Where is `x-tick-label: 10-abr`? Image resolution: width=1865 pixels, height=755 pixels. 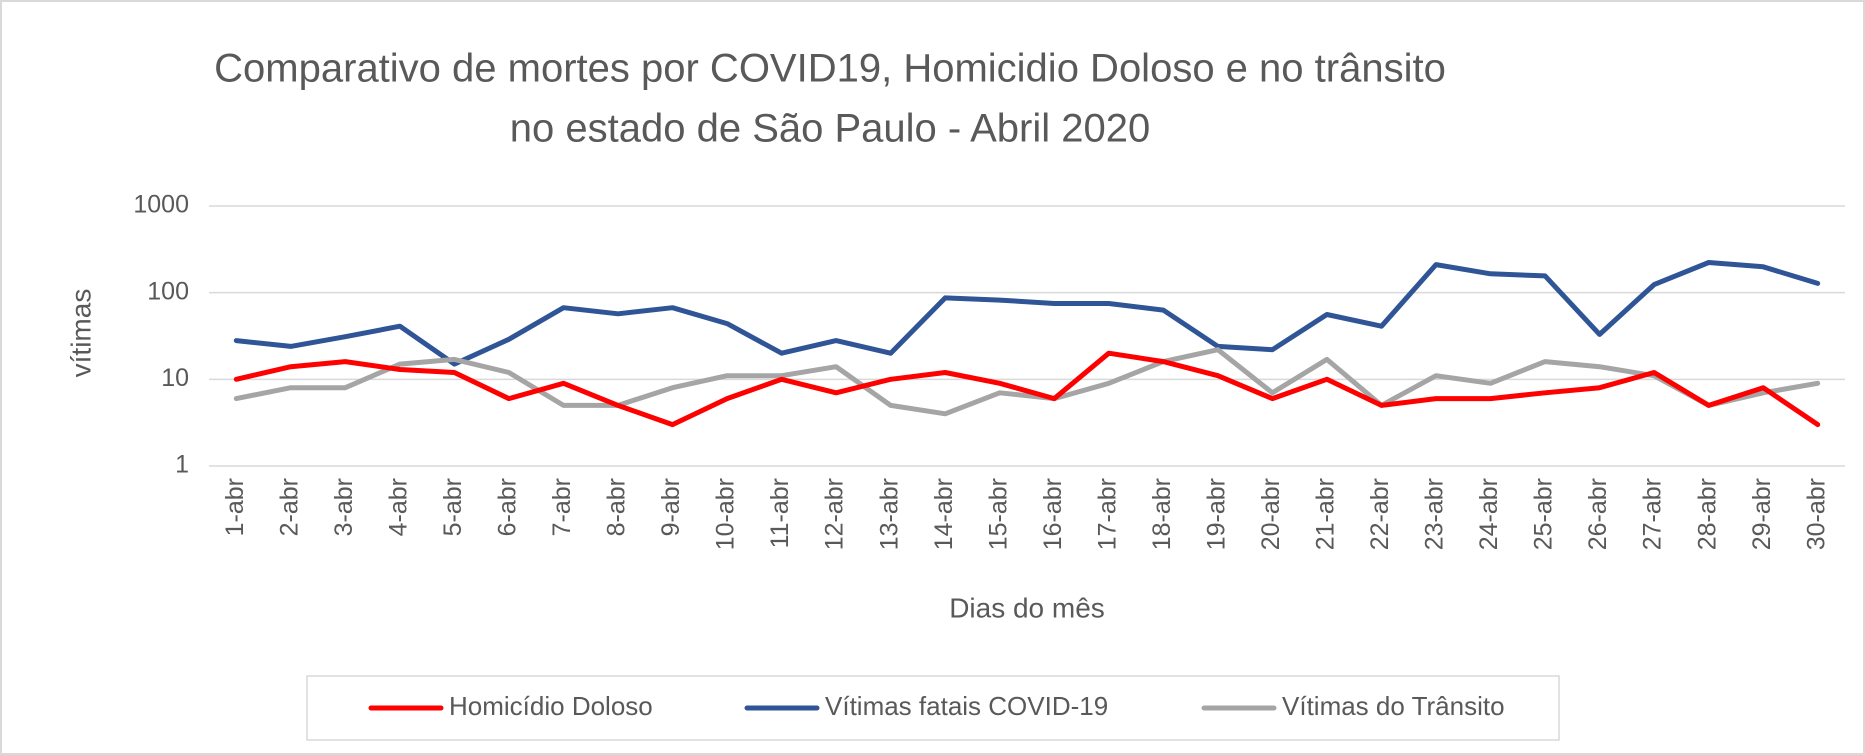
x-tick-label: 10-abr is located at coordinates (726, 514).